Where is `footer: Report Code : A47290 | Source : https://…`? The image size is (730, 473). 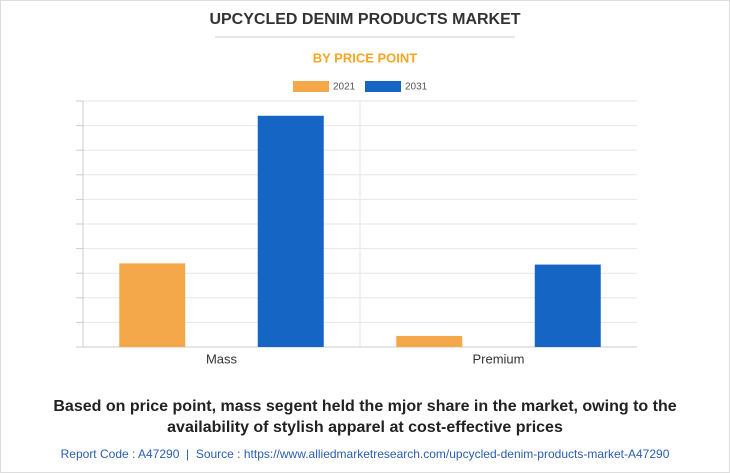 footer: Report Code : A47290 | Source : https://… is located at coordinates (365, 454).